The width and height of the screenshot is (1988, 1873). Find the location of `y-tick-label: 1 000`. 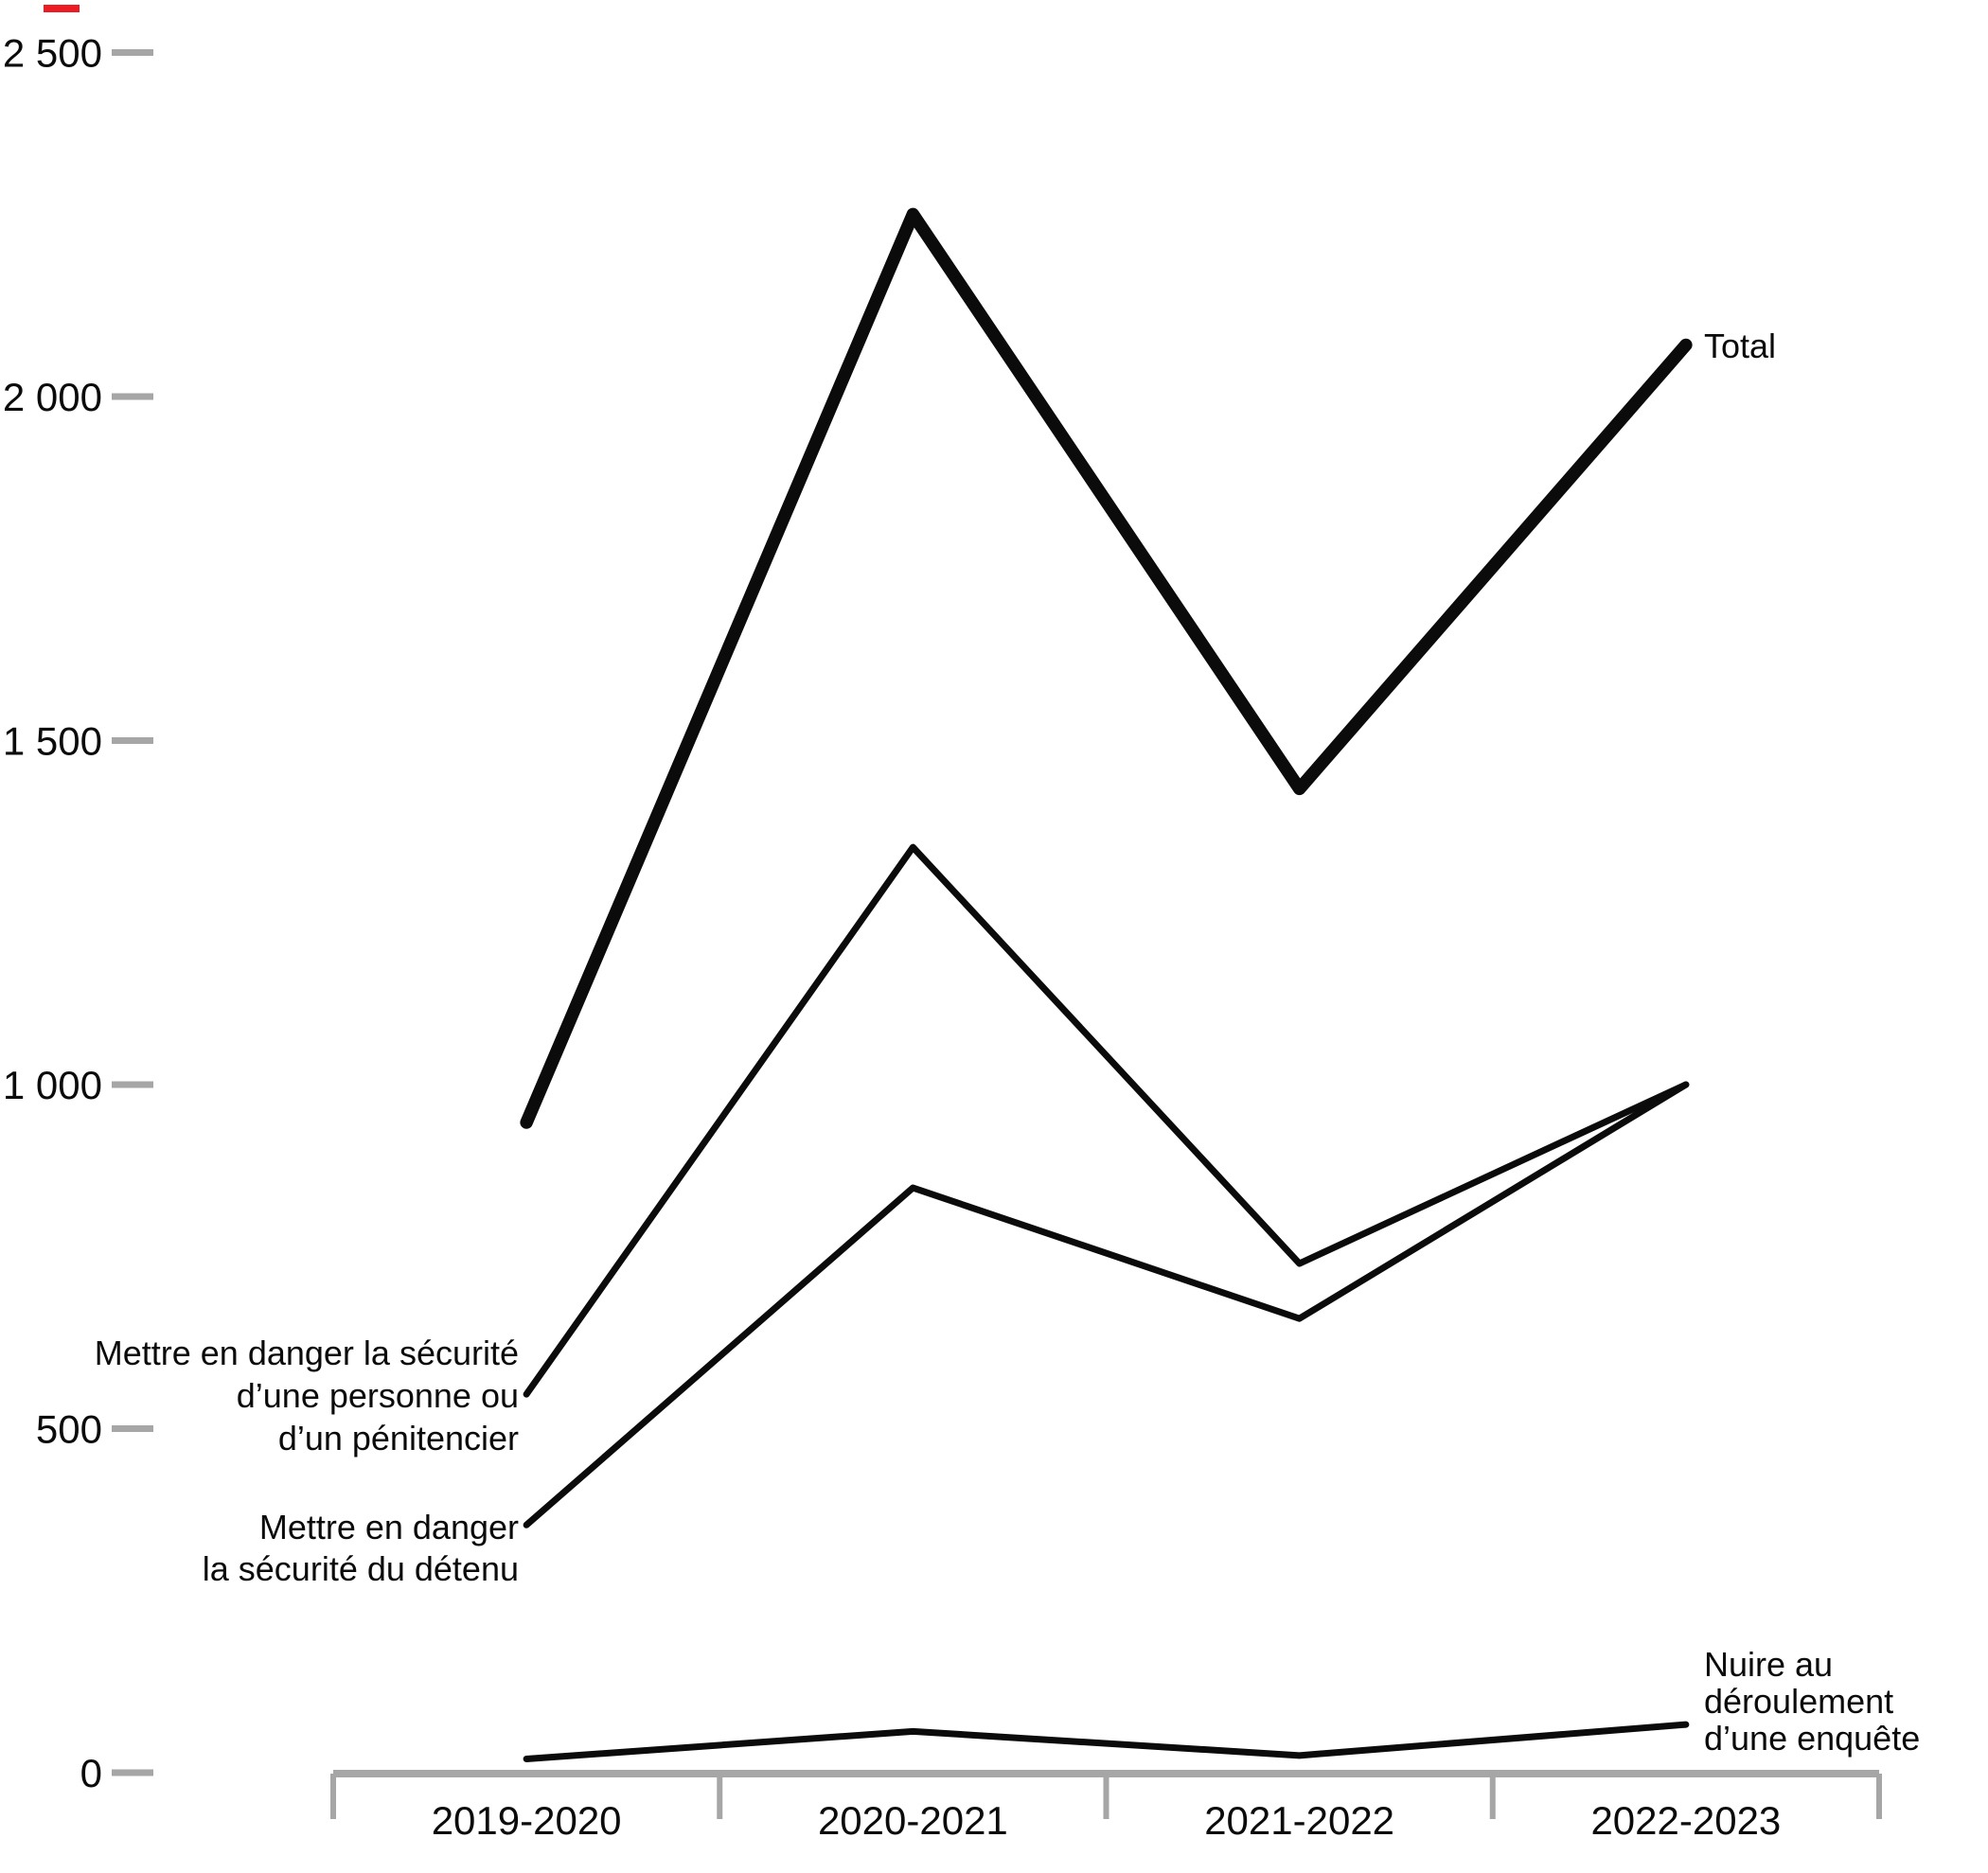

y-tick-label: 1 000 is located at coordinates (52, 1085).